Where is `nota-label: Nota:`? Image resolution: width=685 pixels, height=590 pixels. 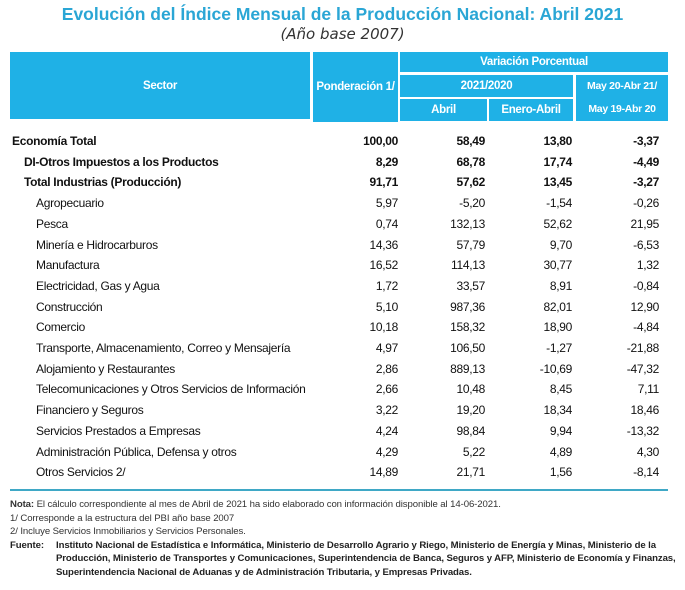
nota-label: Nota: is located at coordinates (22, 504).